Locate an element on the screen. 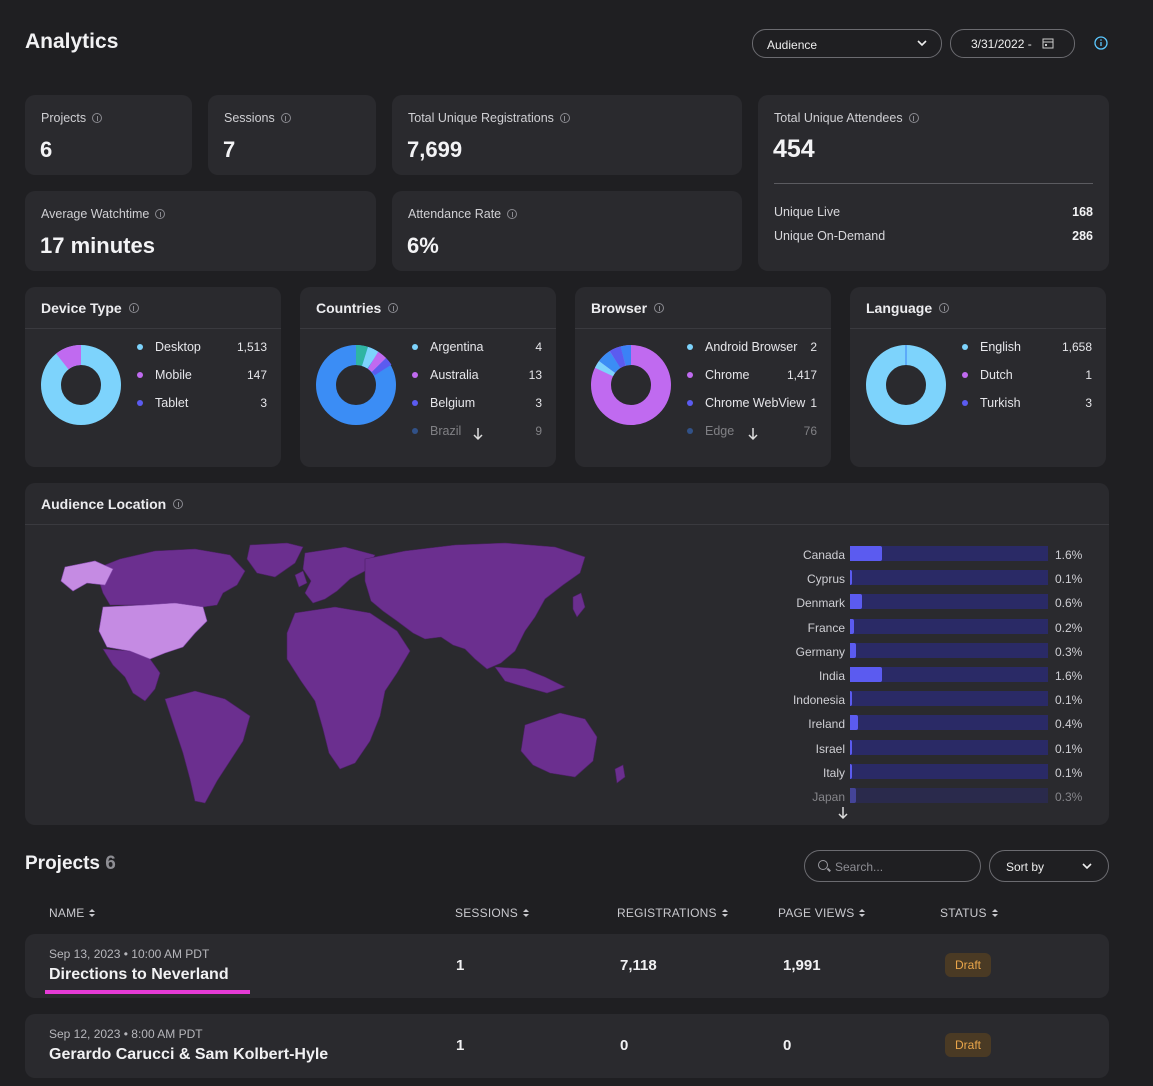  location-bar-row: Indonesia 0.1% is located at coordinates (925, 699).